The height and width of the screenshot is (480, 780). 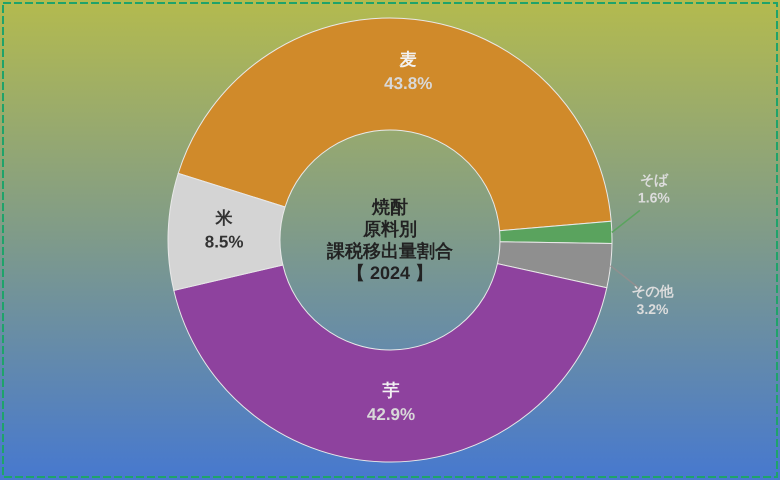 What do you see at coordinates (389, 229) in the screenshot?
I see `text: 焼酎原料別課税移出量割合` at bounding box center [389, 229].